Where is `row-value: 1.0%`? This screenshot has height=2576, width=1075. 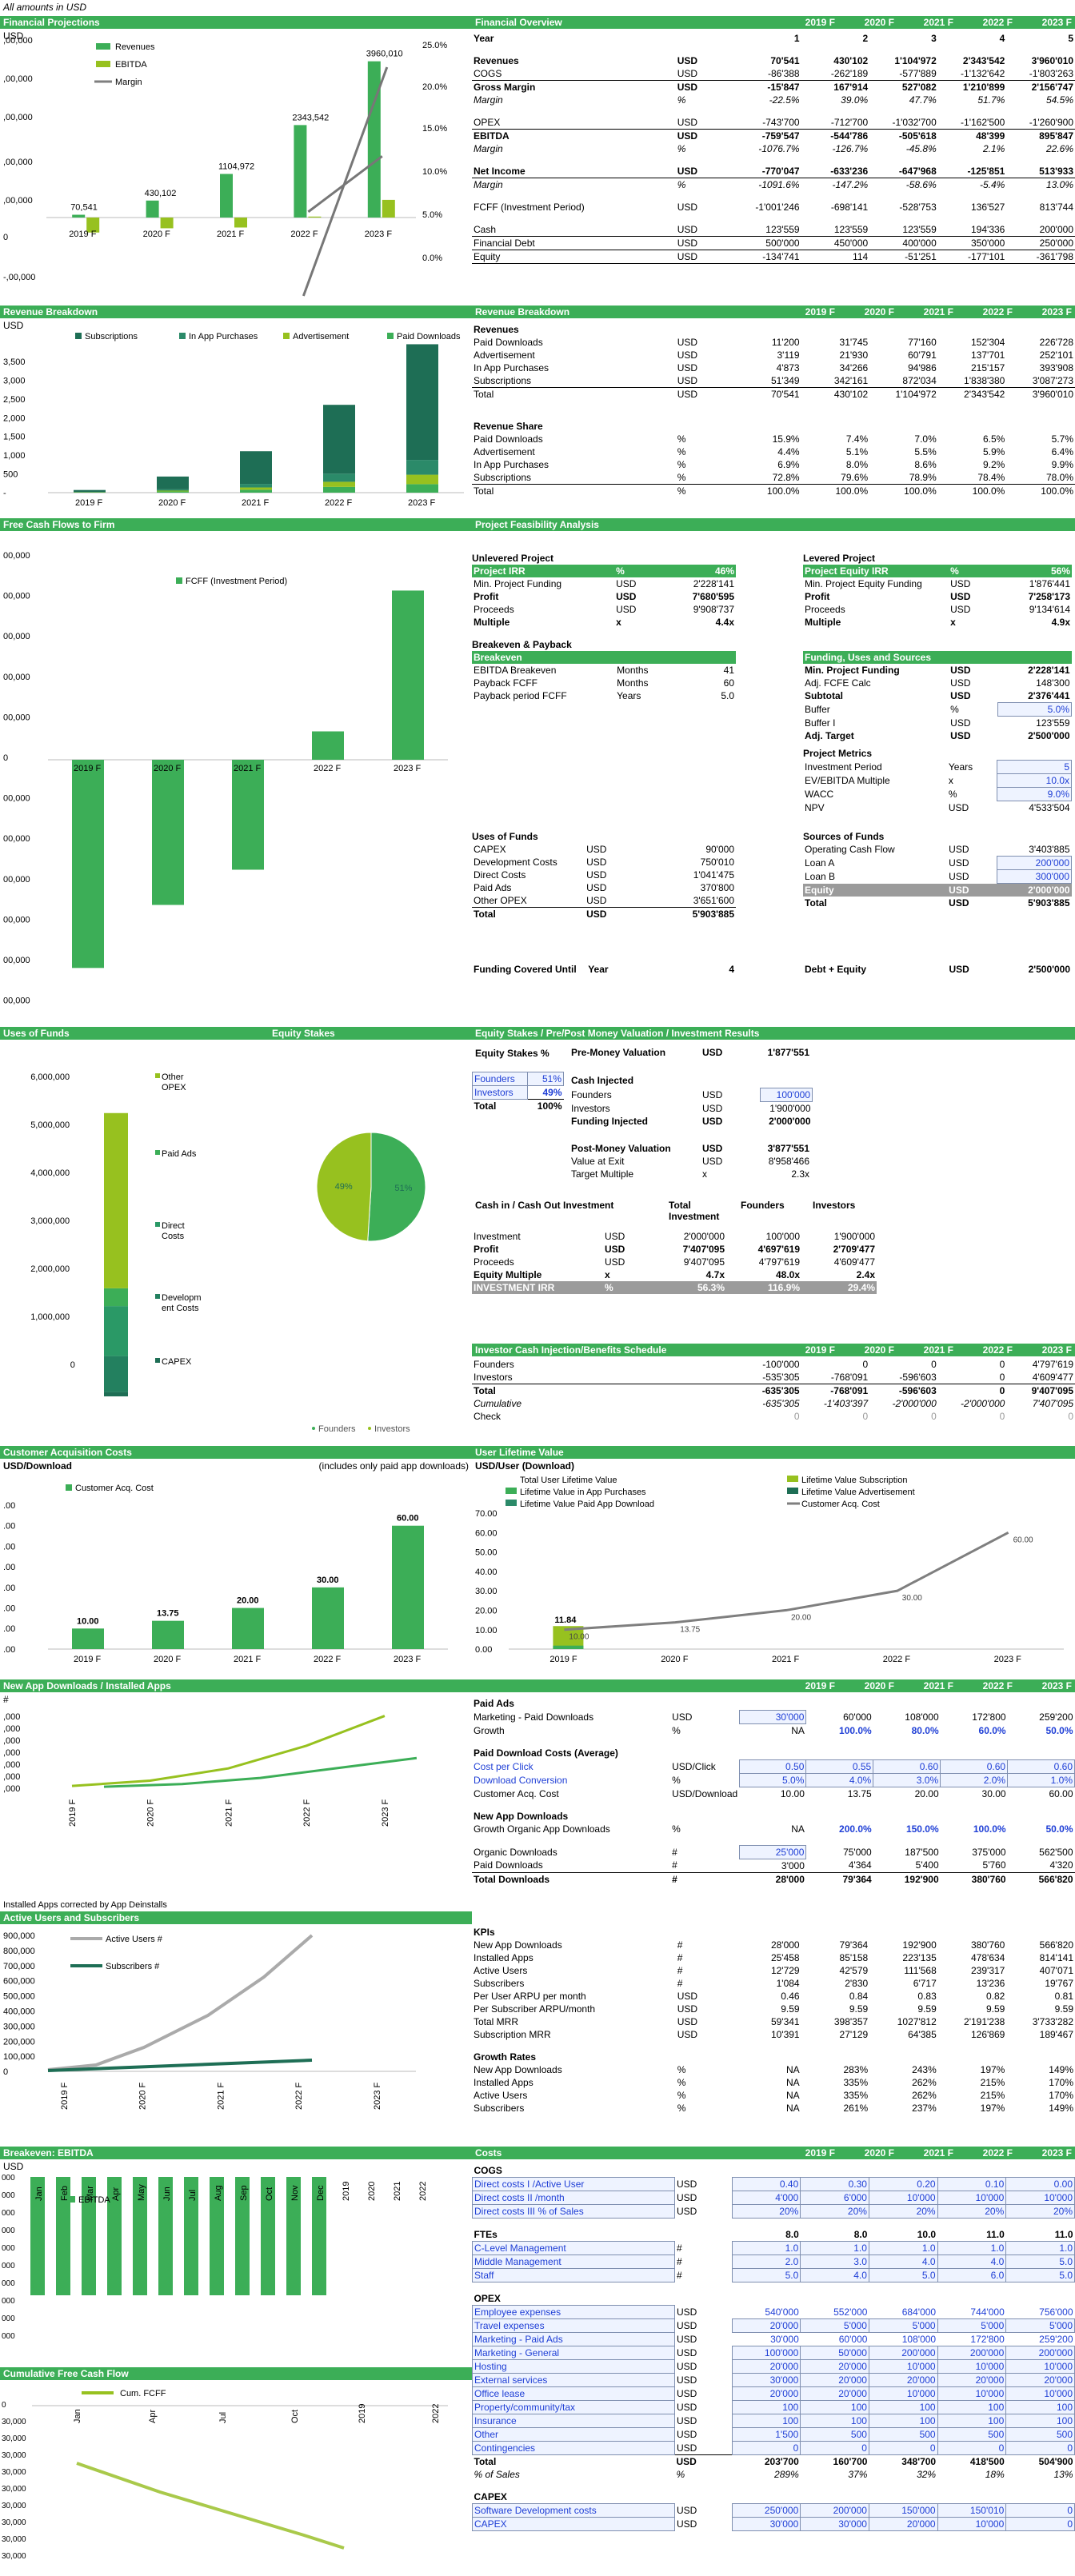 row-value: 1.0% is located at coordinates (1041, 1780).